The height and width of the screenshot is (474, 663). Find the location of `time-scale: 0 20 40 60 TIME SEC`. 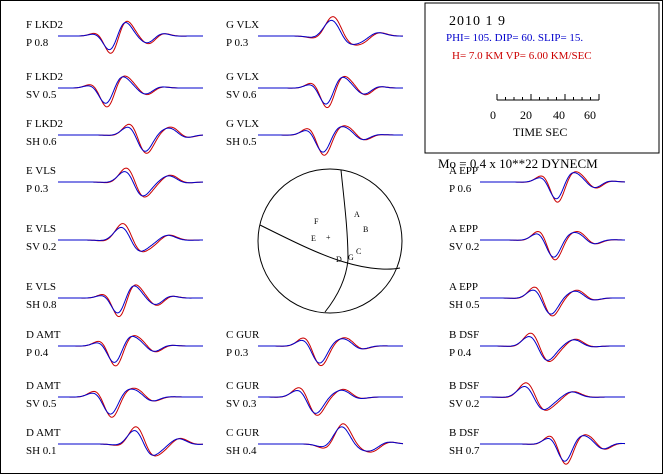

time-scale: 0 20 40 60 TIME SEC is located at coordinates (545, 116).